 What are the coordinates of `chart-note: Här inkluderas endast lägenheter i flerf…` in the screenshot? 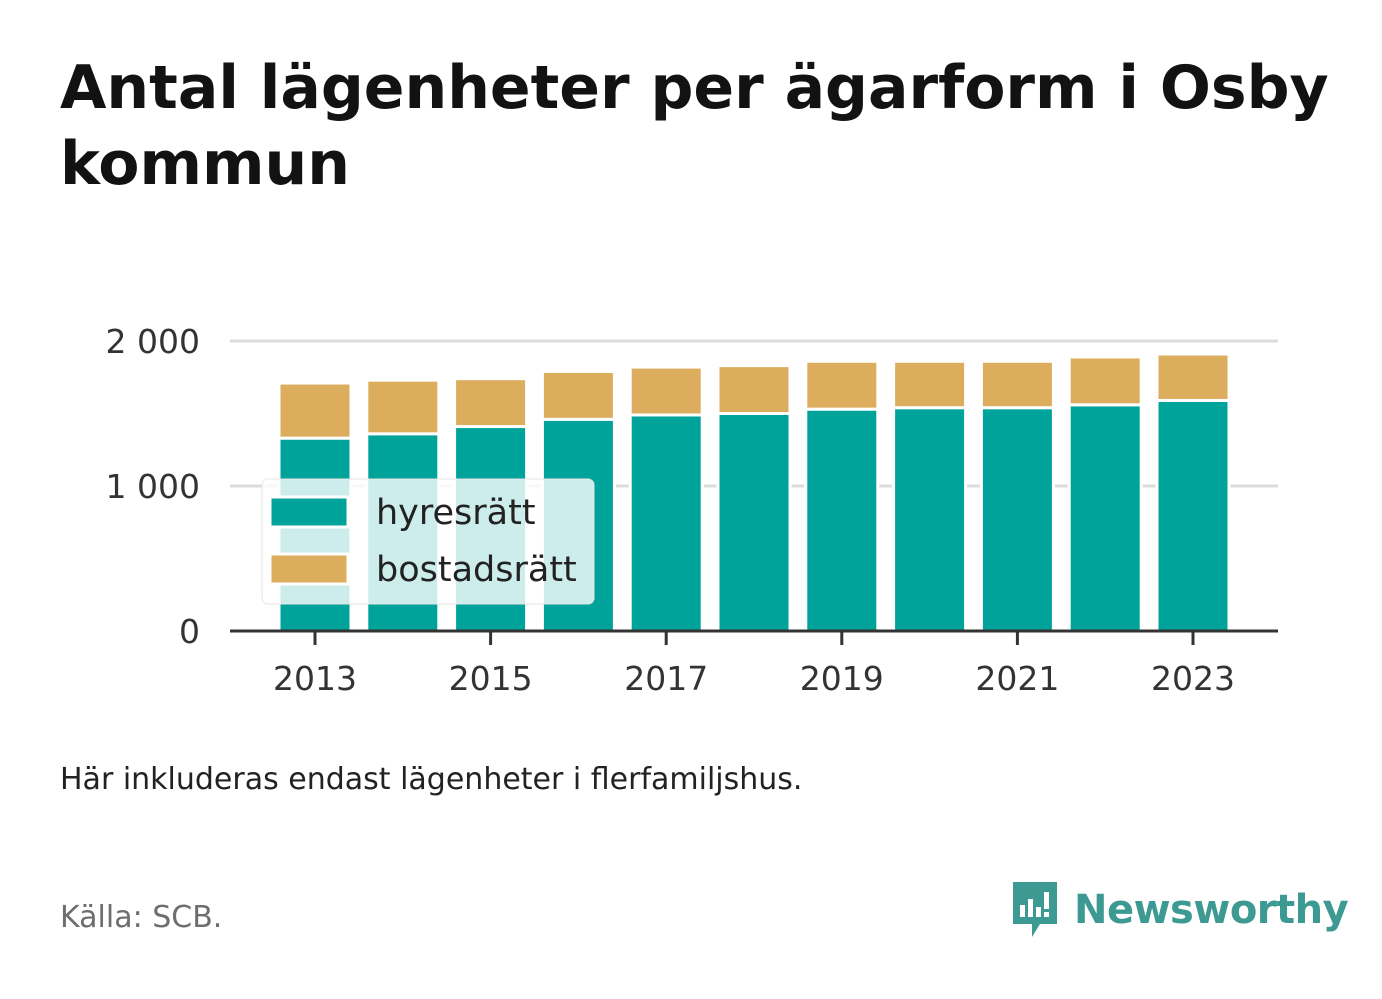 It's located at (431, 779).